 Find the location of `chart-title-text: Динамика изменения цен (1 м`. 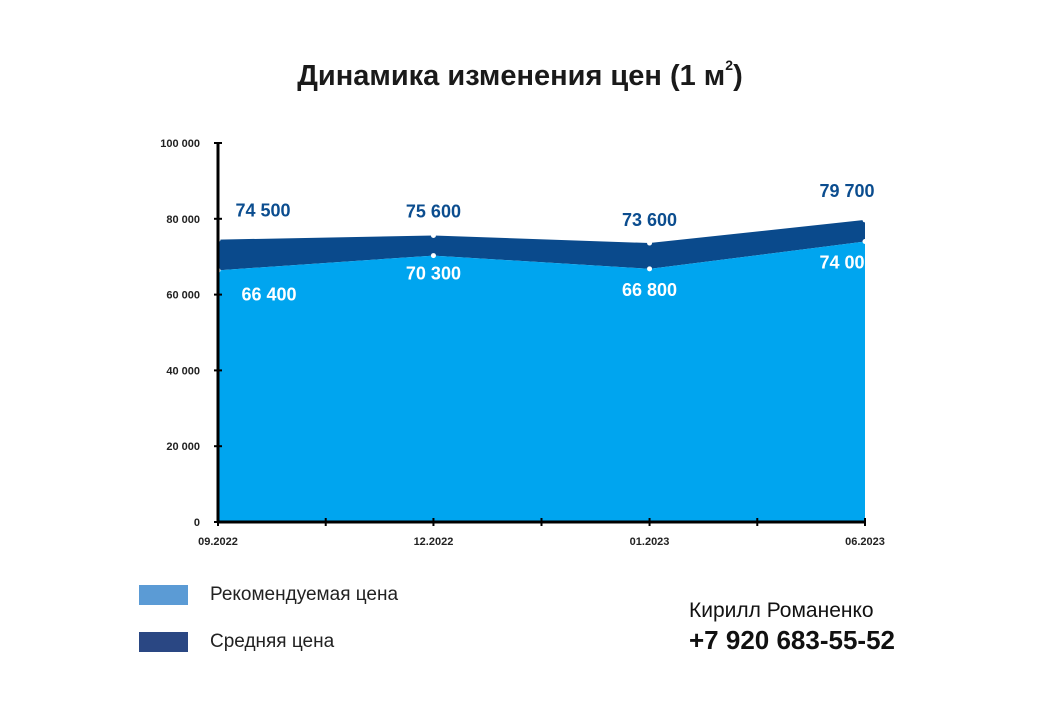

chart-title-text: Динамика изменения цен (1 м is located at coordinates (511, 76).